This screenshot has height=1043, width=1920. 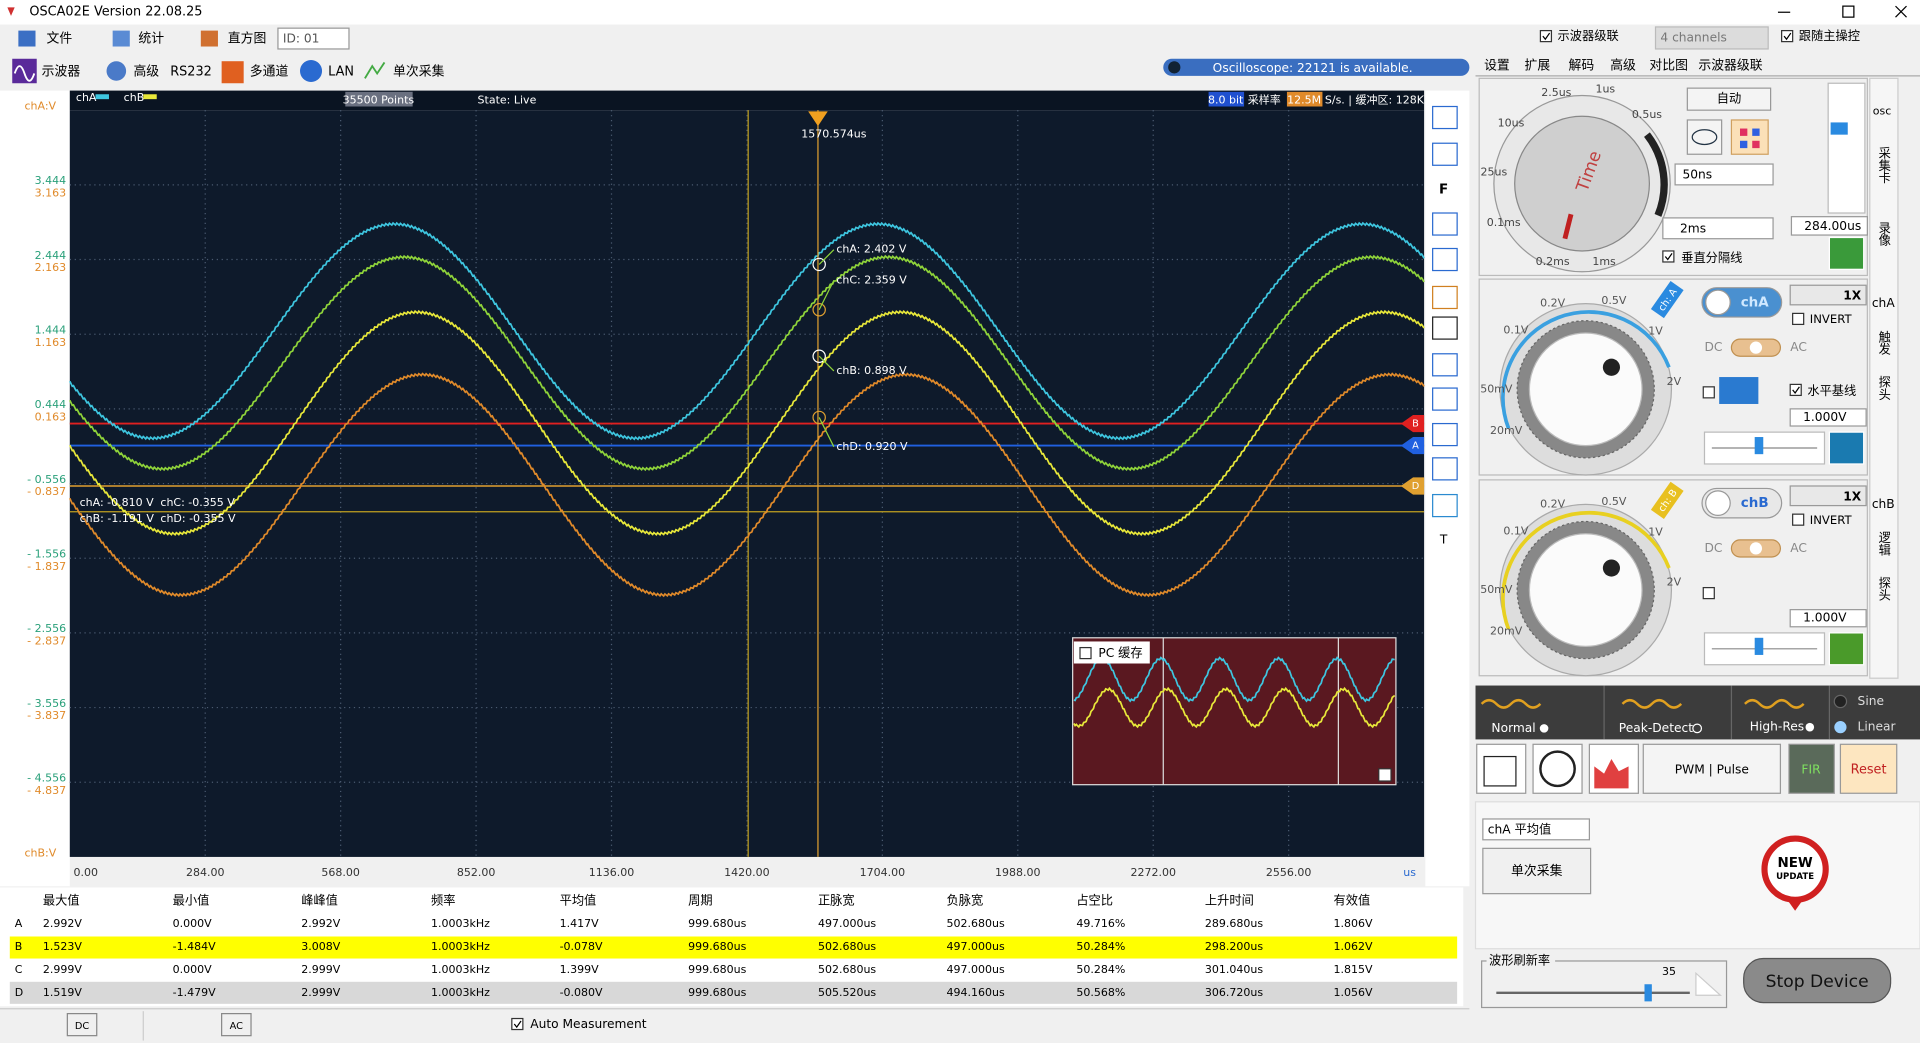 What do you see at coordinates (269, 72) in the screenshot?
I see `toolbar-button: 多通道` at bounding box center [269, 72].